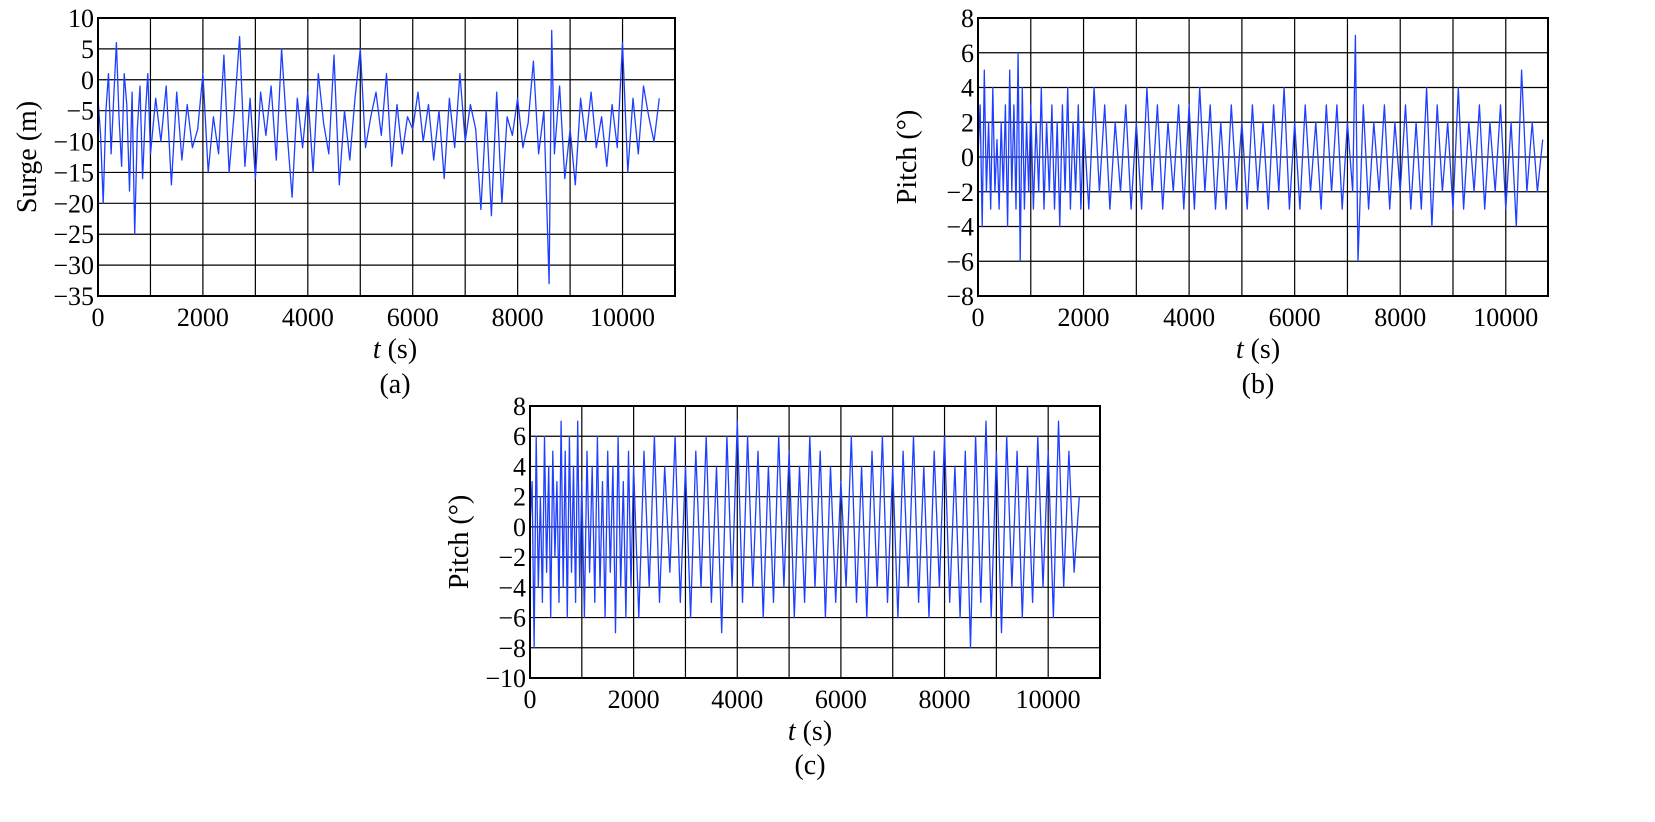 The width and height of the screenshot is (1655, 822). I want to click on panel-caption: (b), so click(1258, 384).